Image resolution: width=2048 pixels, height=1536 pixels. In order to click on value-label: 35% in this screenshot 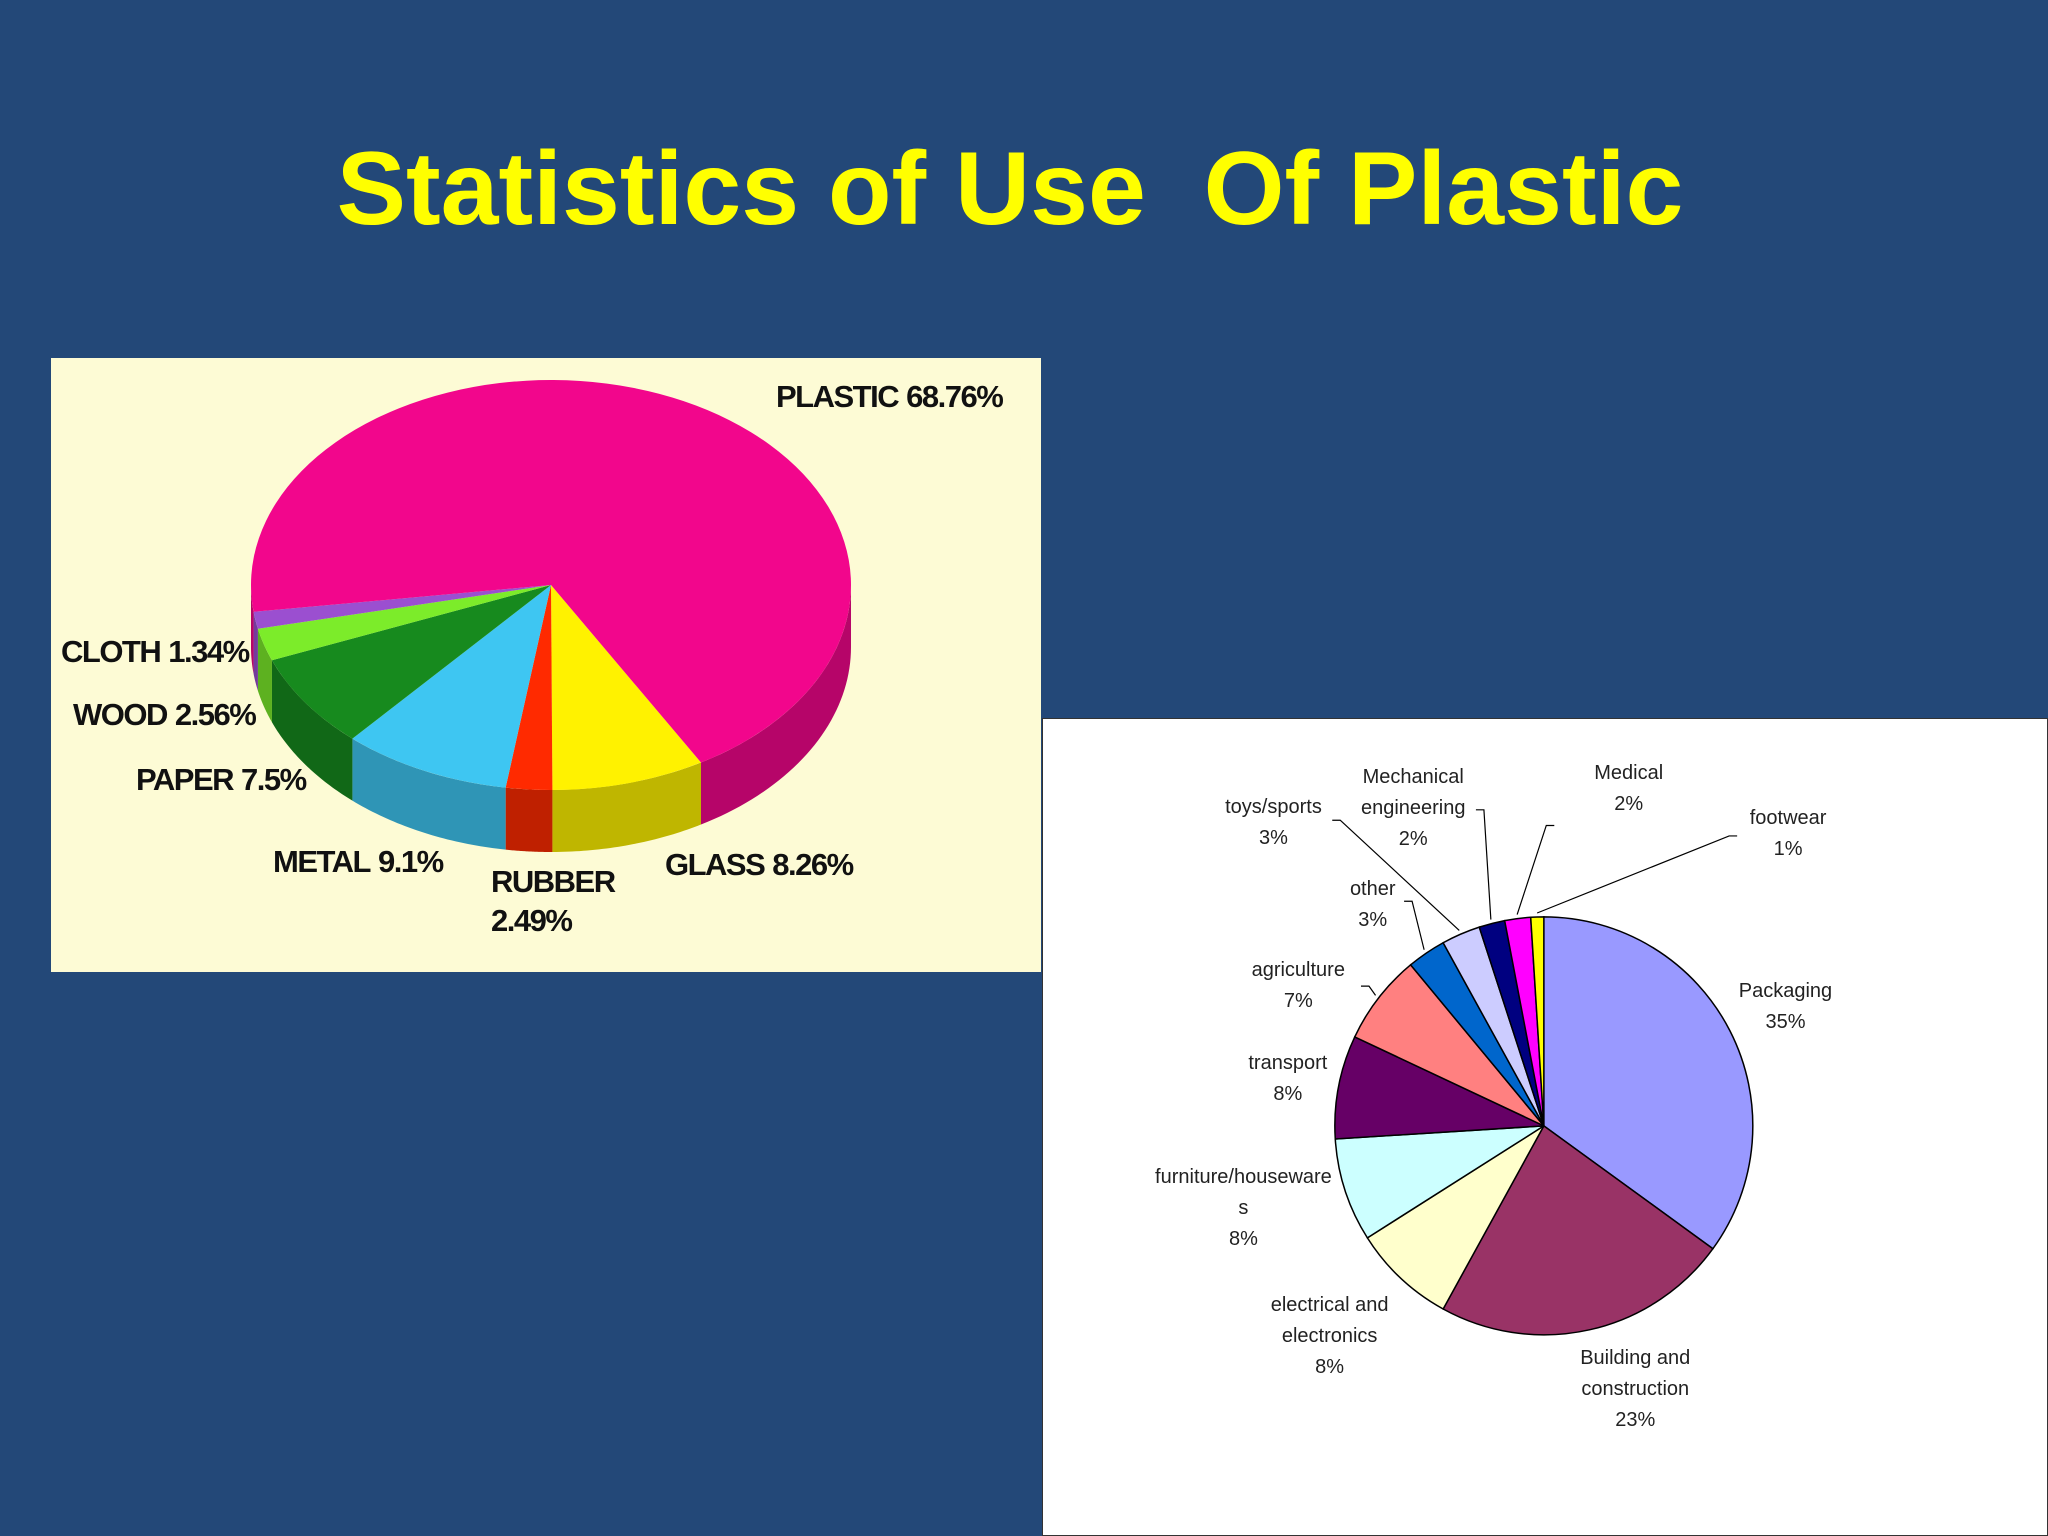, I will do `click(1785, 1022)`.